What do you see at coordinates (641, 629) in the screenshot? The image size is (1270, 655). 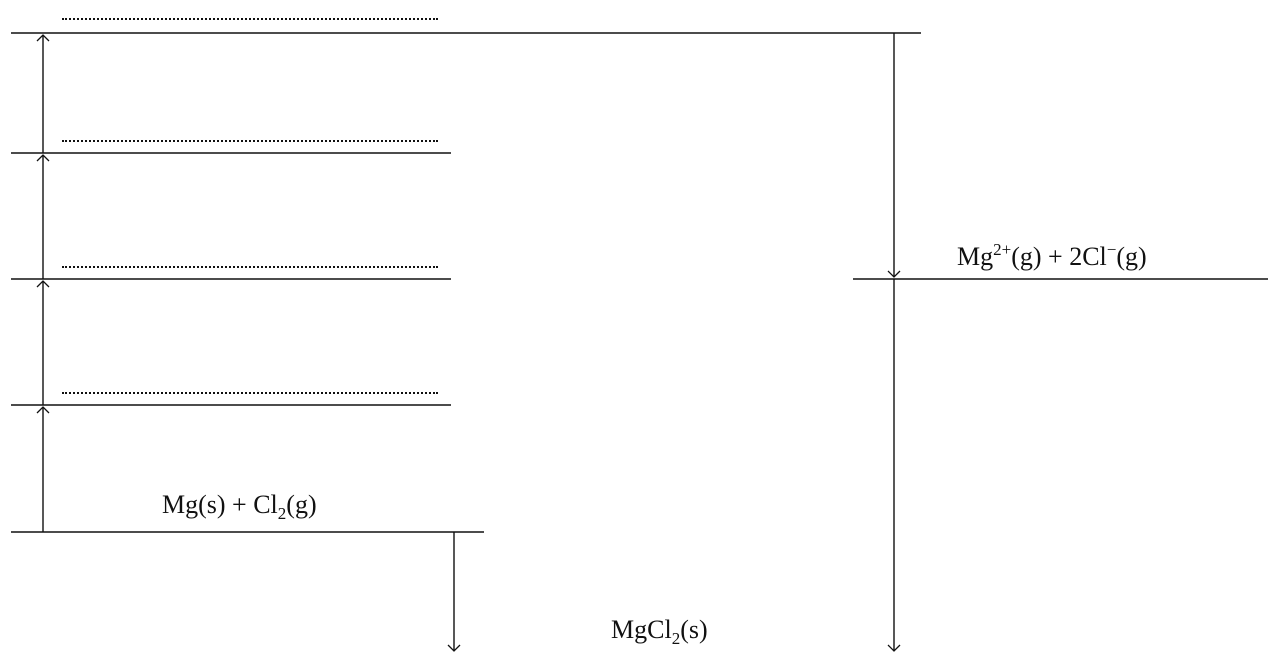 I see `product-label-text: MgCl` at bounding box center [641, 629].